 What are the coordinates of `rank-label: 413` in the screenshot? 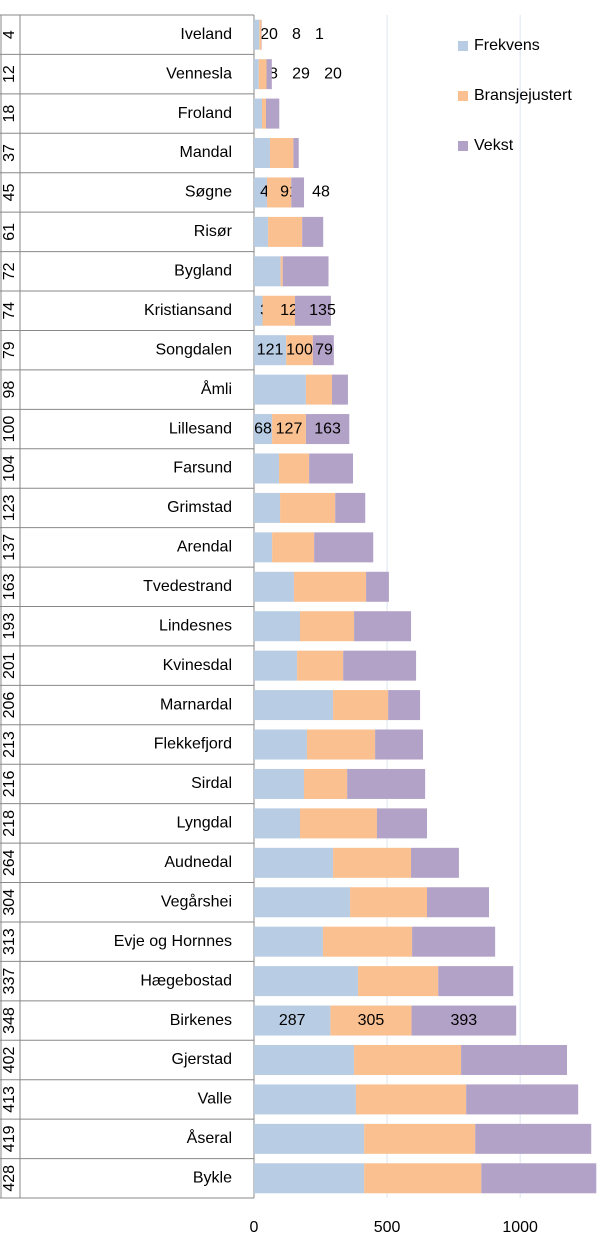 It's located at (9, 1099).